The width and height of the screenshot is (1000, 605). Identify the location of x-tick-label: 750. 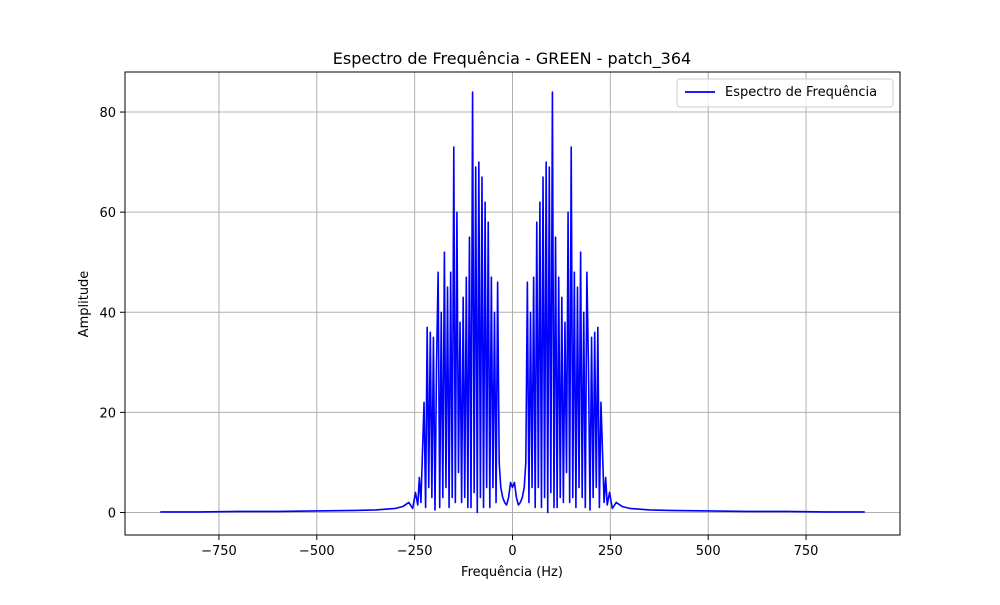
(806, 551).